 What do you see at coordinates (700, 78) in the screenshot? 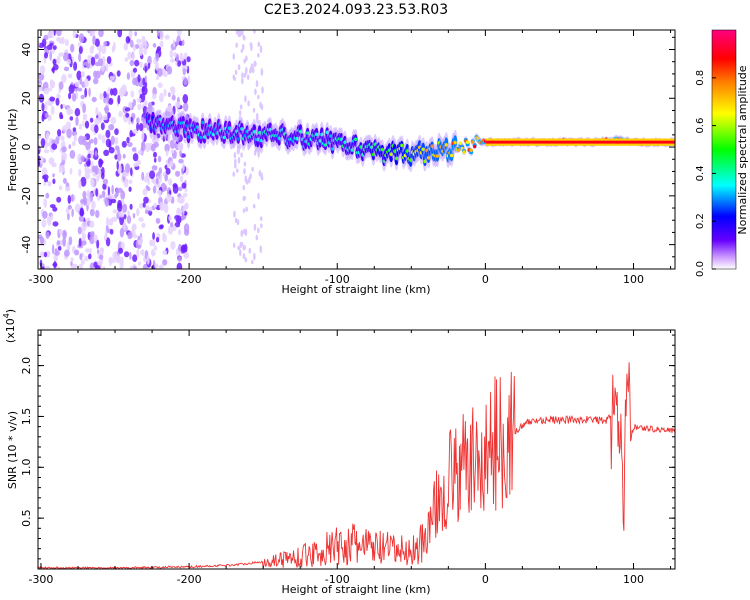
I see `colorbar-tick-label: 0.8` at bounding box center [700, 78].